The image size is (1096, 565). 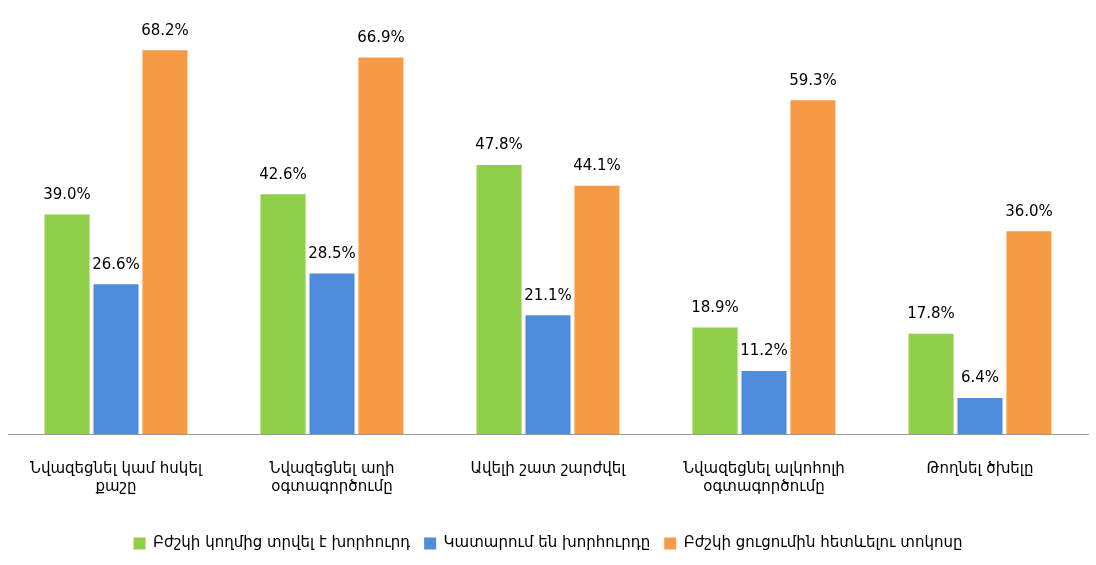 What do you see at coordinates (67, 193) in the screenshot?
I see `data-label: 39.0%` at bounding box center [67, 193].